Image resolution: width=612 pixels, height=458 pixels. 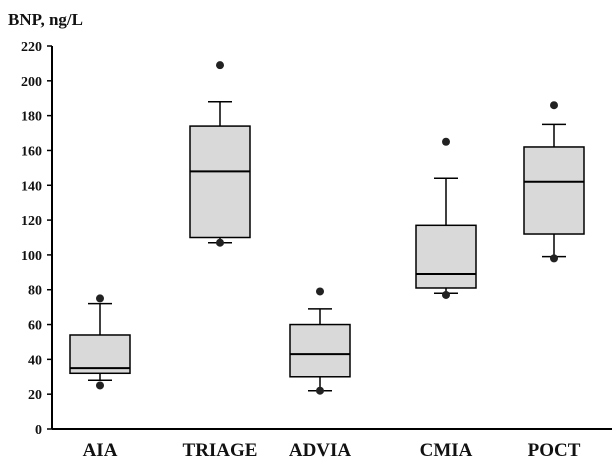 What do you see at coordinates (38, 430) in the screenshot?
I see `y-tick-label: 0` at bounding box center [38, 430].